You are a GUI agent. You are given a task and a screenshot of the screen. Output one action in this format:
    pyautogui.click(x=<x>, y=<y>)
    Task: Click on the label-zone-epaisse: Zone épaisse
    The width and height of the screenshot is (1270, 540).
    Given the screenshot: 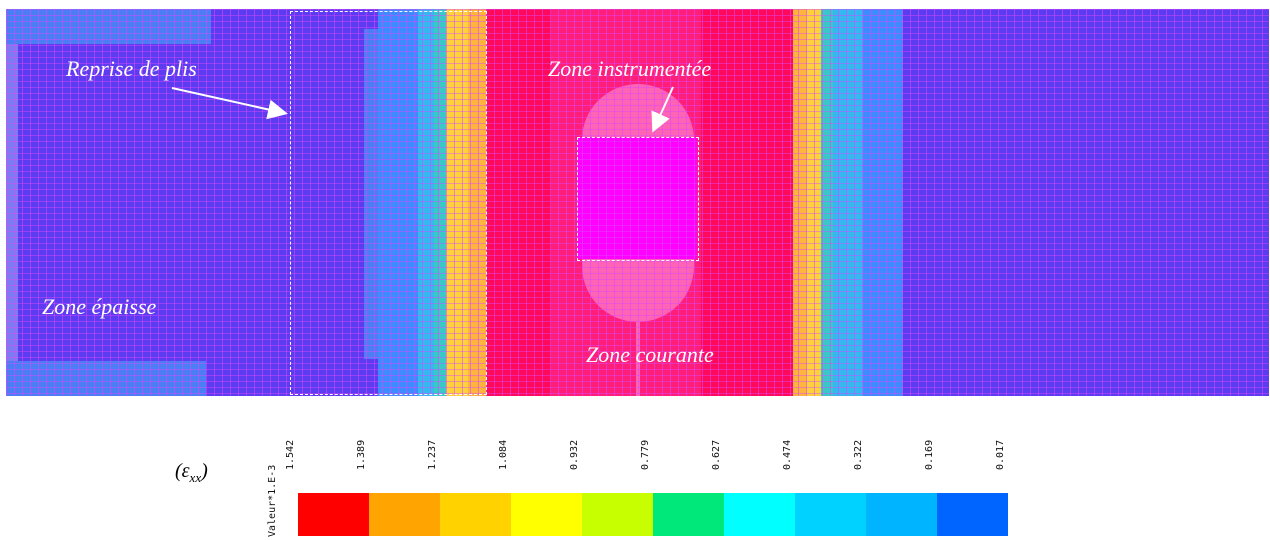 What is the action you would take?
    pyautogui.click(x=99, y=306)
    